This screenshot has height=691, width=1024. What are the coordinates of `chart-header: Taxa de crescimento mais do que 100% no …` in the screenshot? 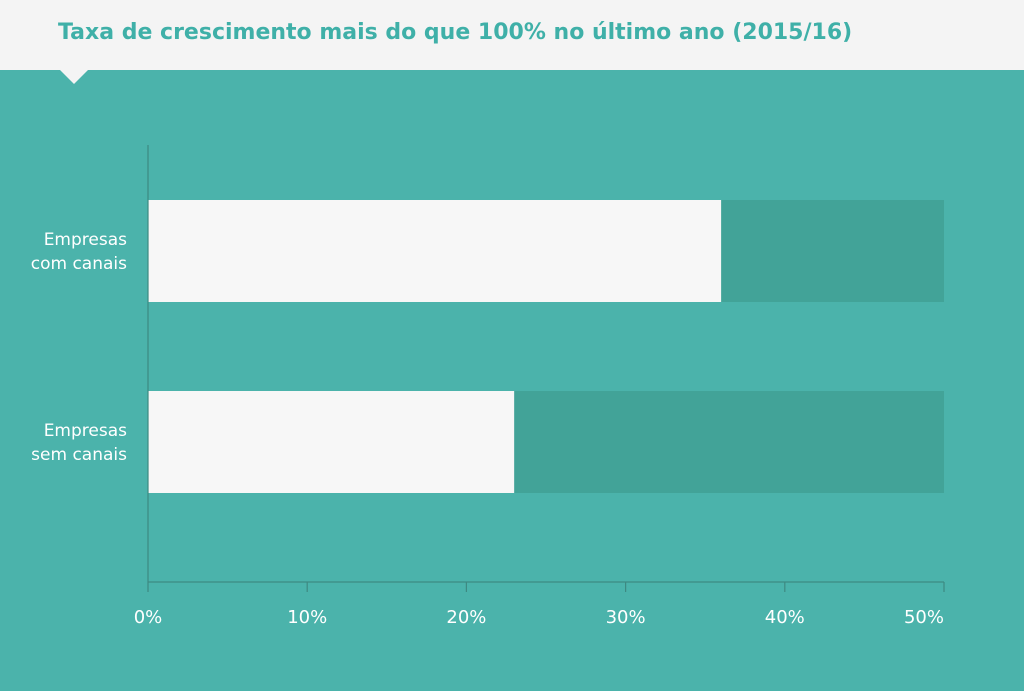 It's located at (512, 35).